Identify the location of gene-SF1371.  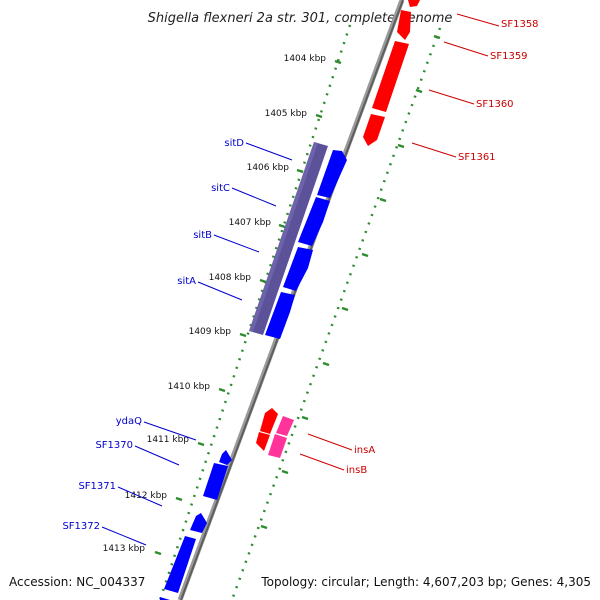
(198, 523).